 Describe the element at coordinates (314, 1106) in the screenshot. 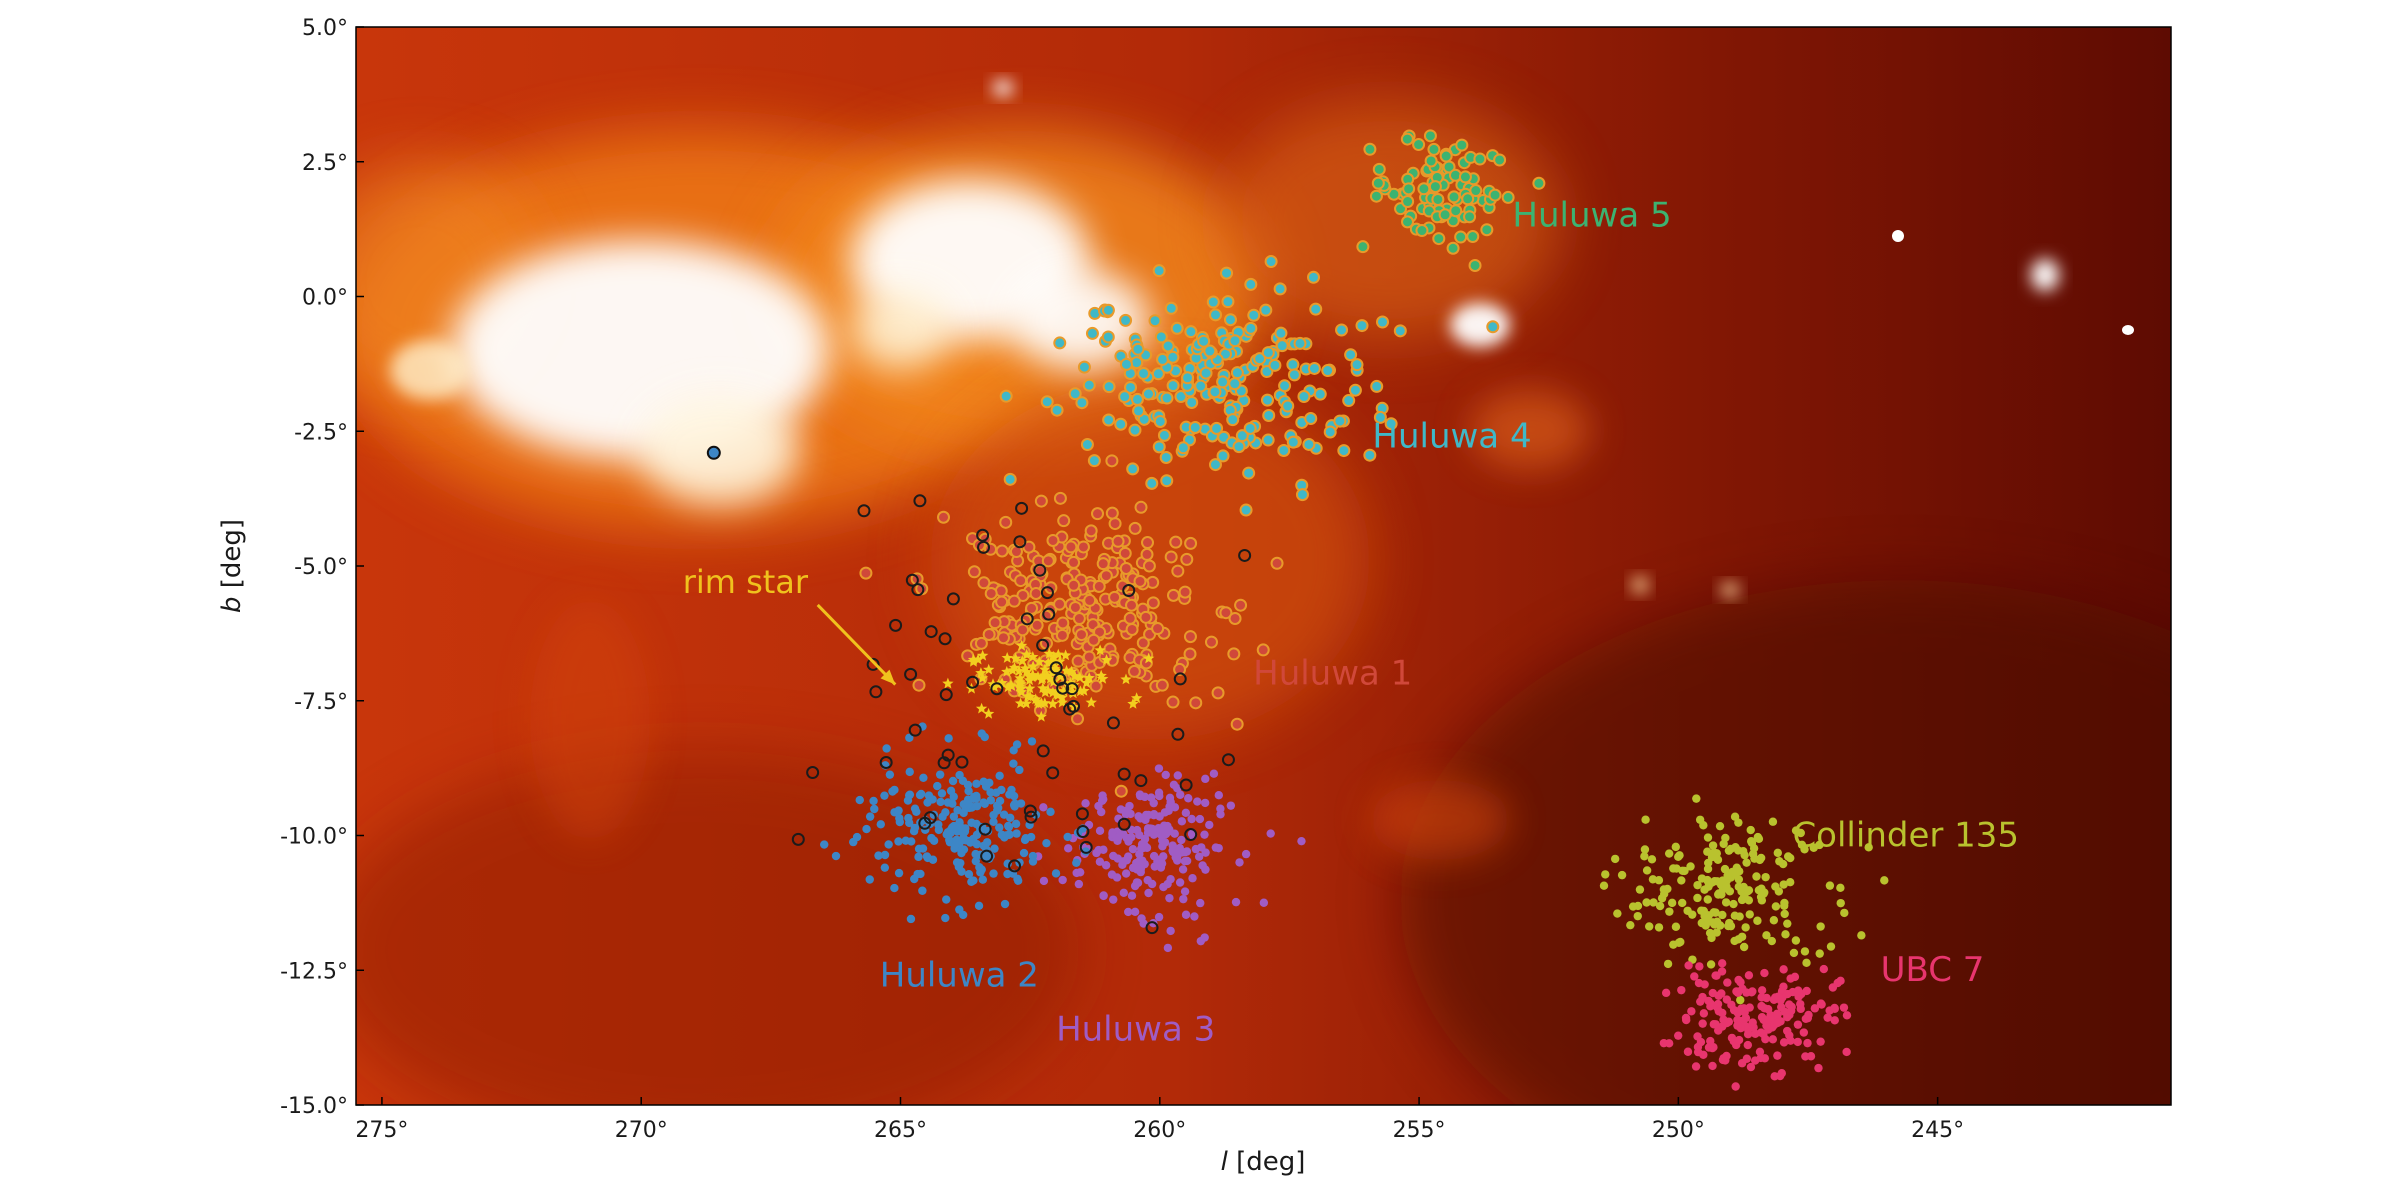

I see `y-tick-label: -15.0°` at that location.